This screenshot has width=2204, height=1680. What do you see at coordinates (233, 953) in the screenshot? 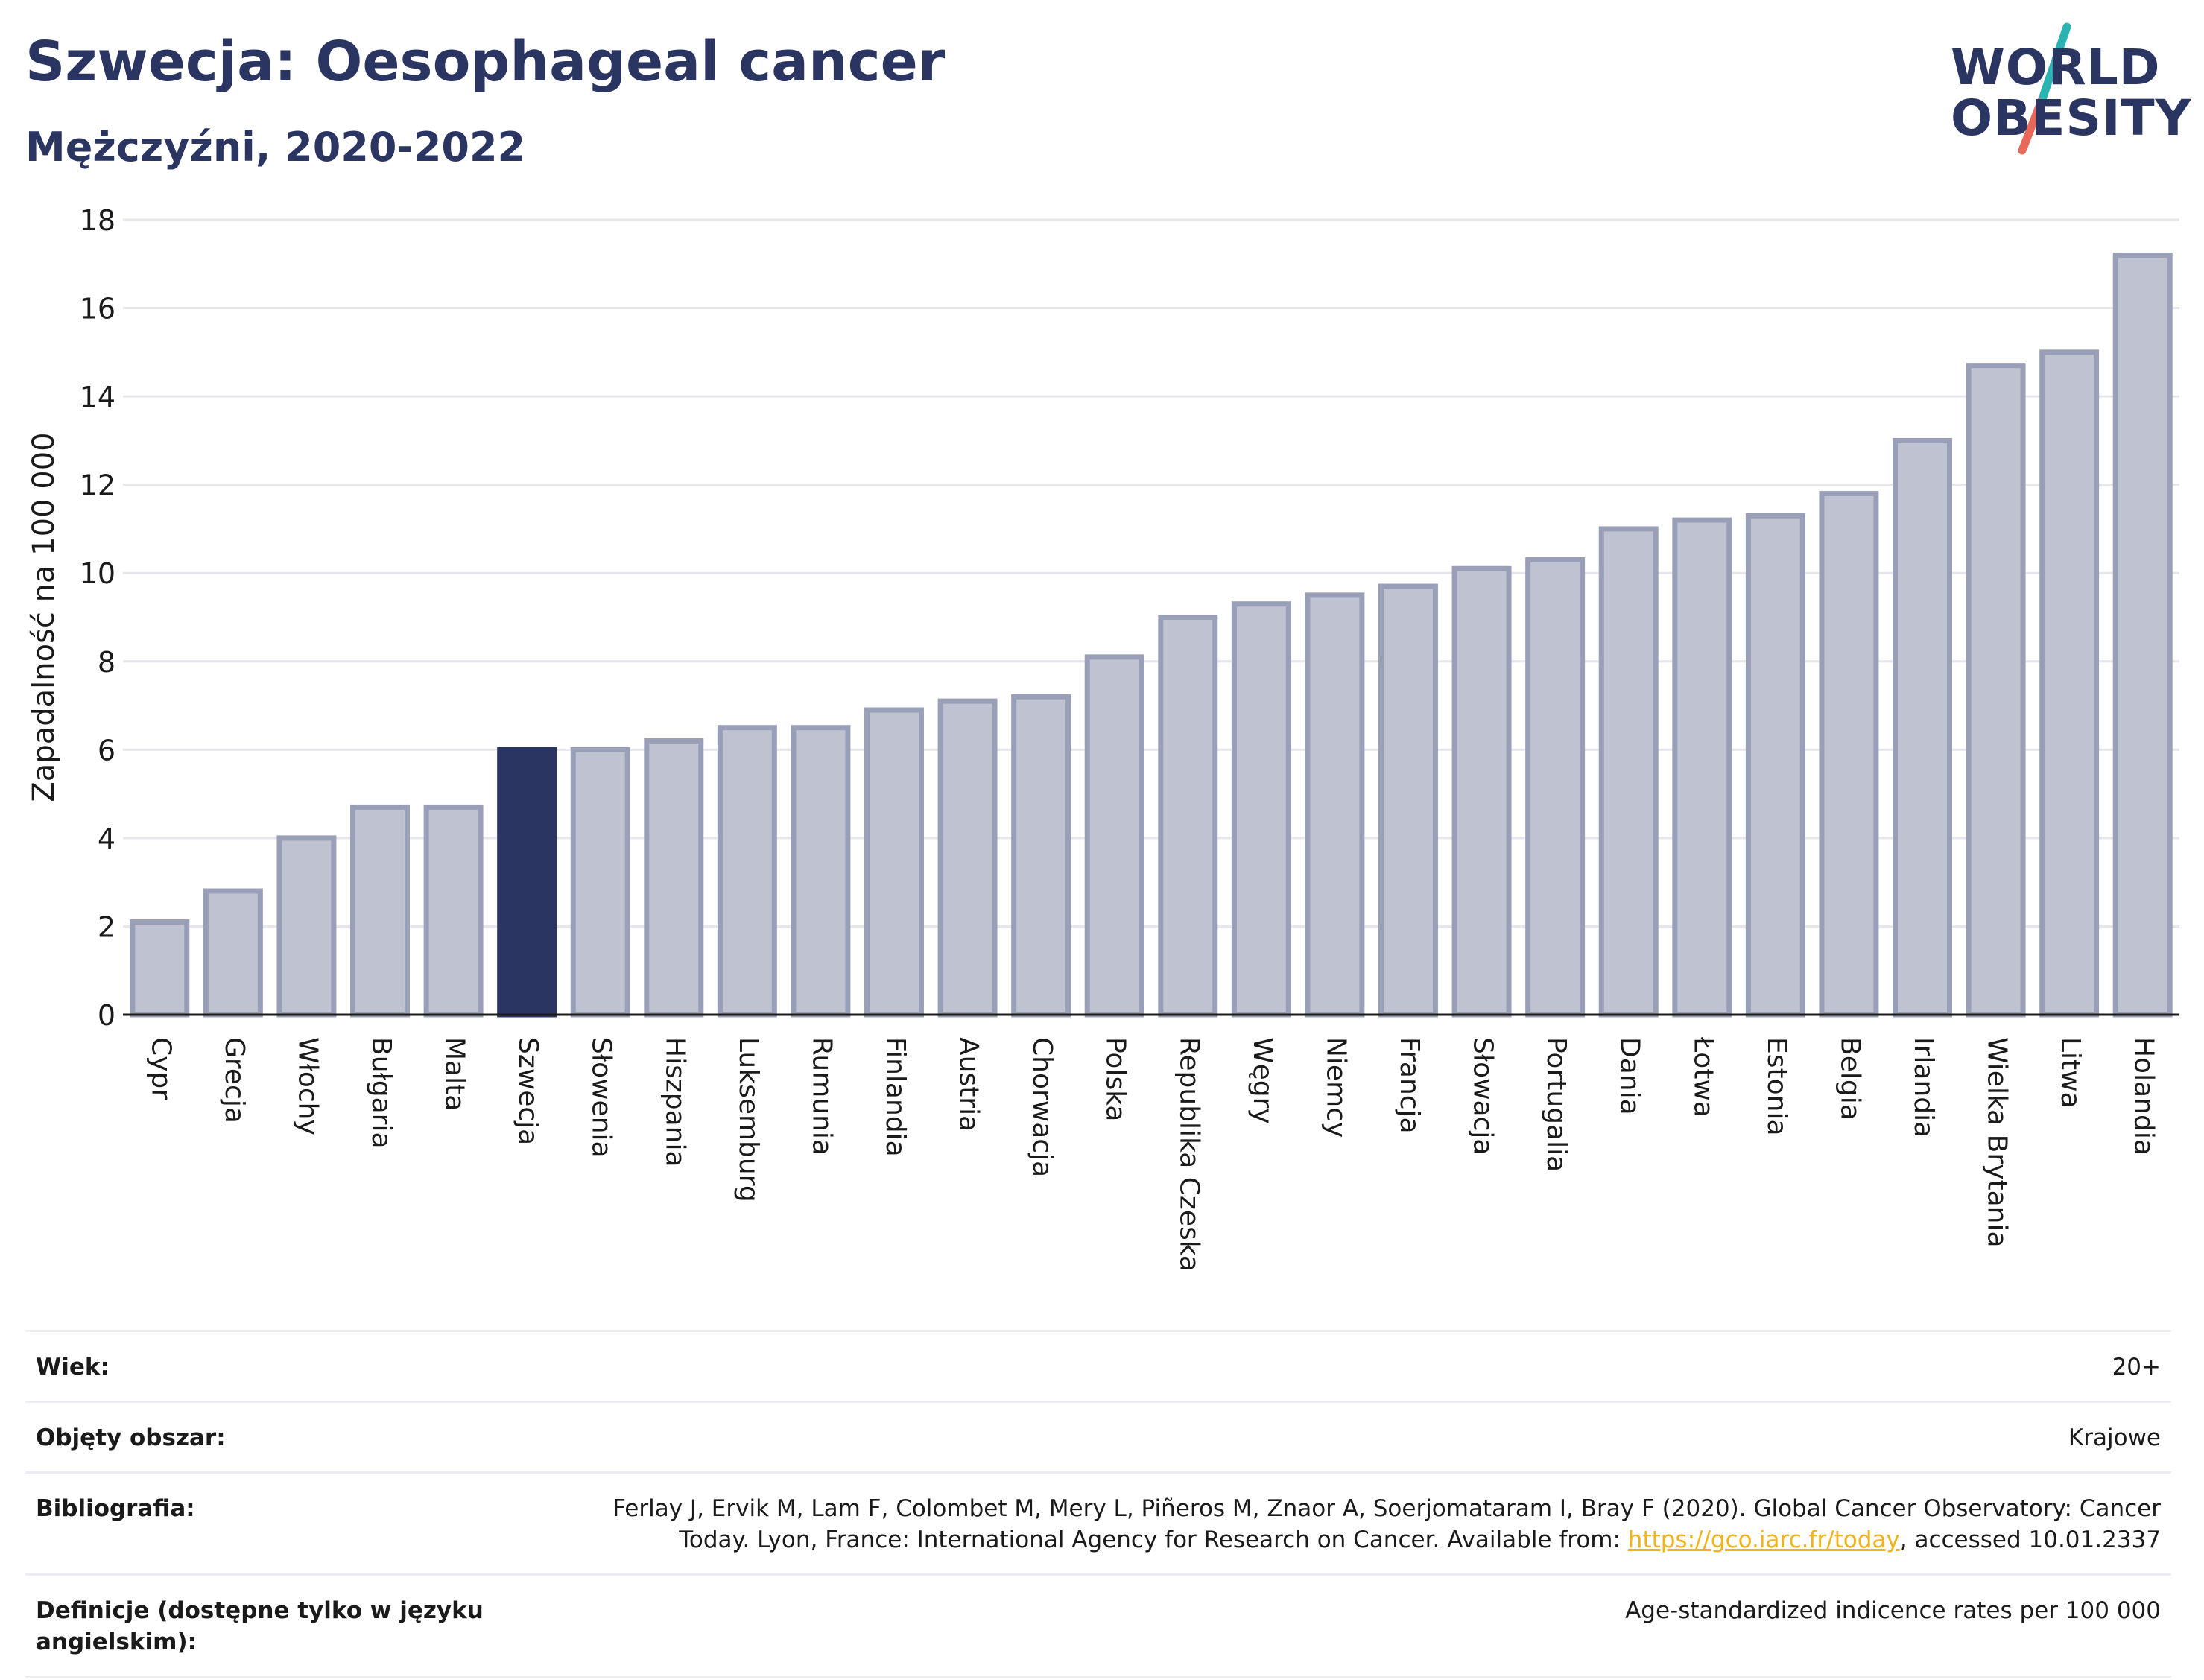
I see `bar-grecja` at bounding box center [233, 953].